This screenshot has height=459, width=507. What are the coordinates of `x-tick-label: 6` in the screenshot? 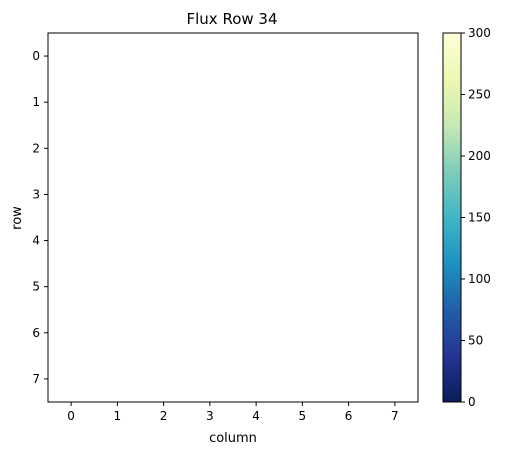 It's located at (349, 416).